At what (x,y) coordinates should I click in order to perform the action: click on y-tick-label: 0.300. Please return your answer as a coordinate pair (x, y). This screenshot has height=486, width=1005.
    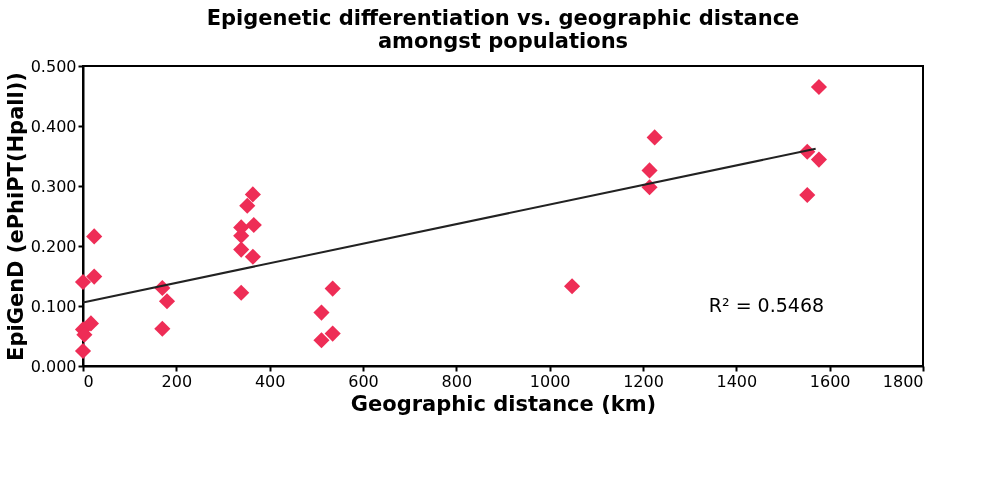
    Looking at the image, I should click on (53, 186).